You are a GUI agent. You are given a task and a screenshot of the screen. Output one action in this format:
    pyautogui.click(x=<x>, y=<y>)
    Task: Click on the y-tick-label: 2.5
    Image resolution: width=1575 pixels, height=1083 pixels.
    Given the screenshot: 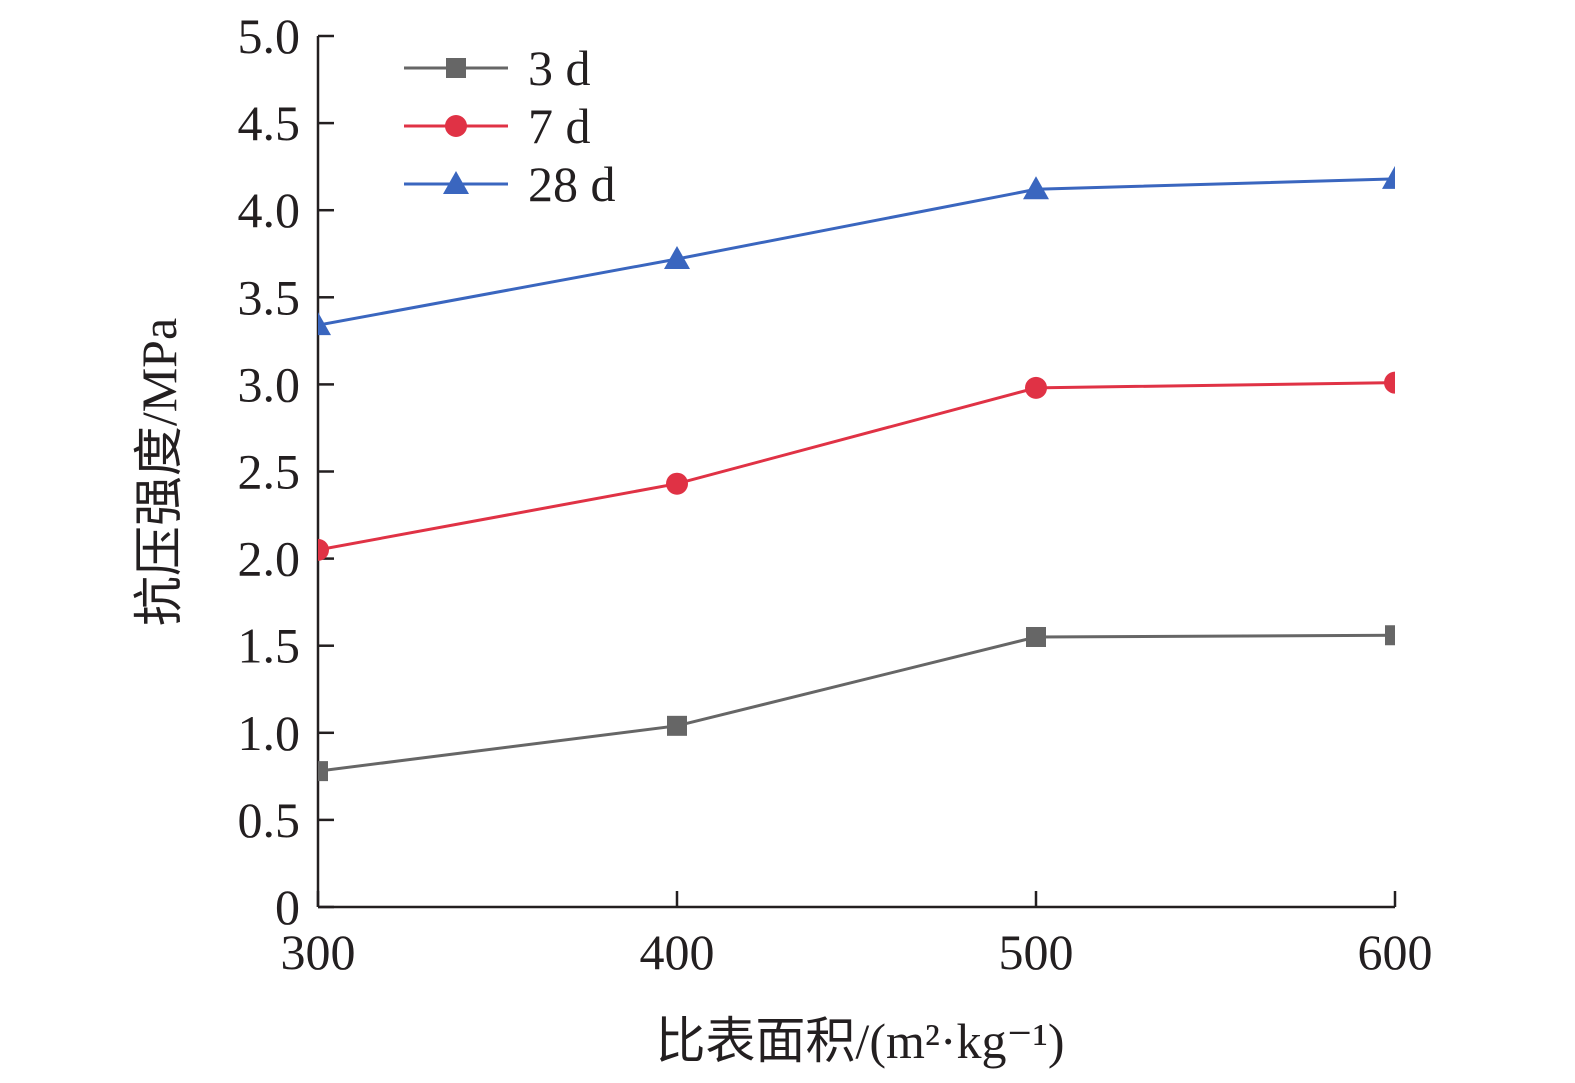 What is the action you would take?
    pyautogui.click(x=269, y=472)
    